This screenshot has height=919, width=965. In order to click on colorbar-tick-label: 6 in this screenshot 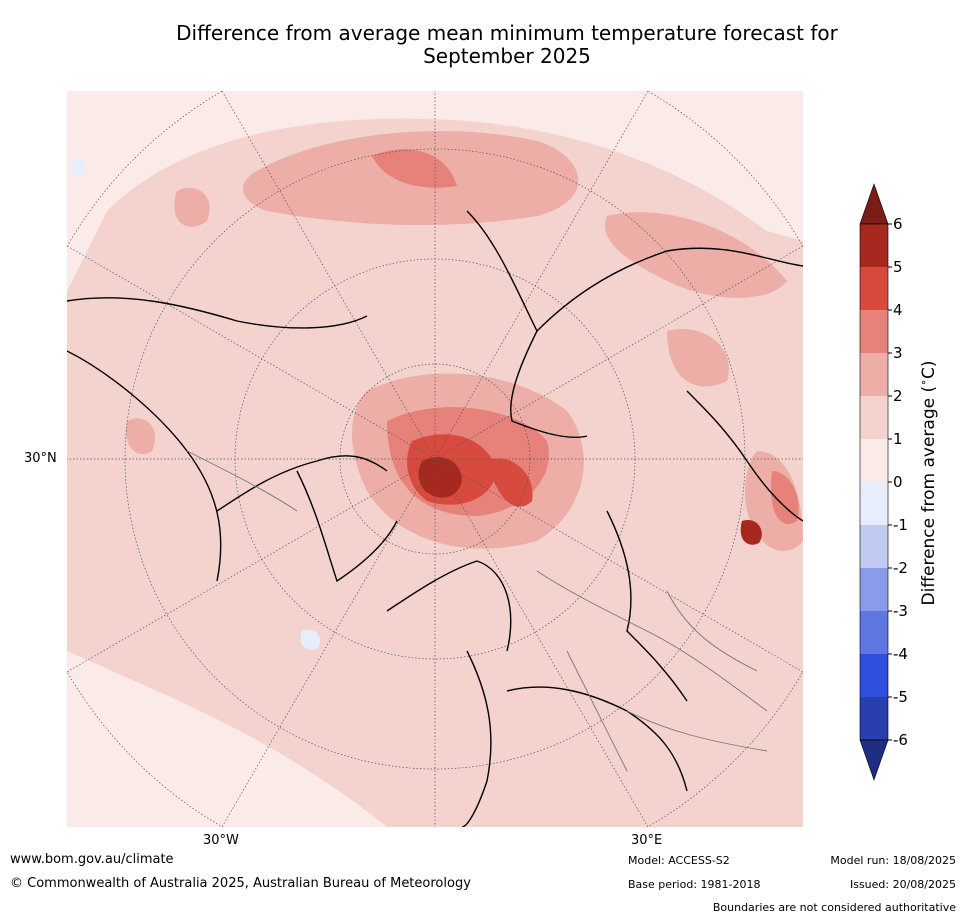, I will do `click(898, 224)`.